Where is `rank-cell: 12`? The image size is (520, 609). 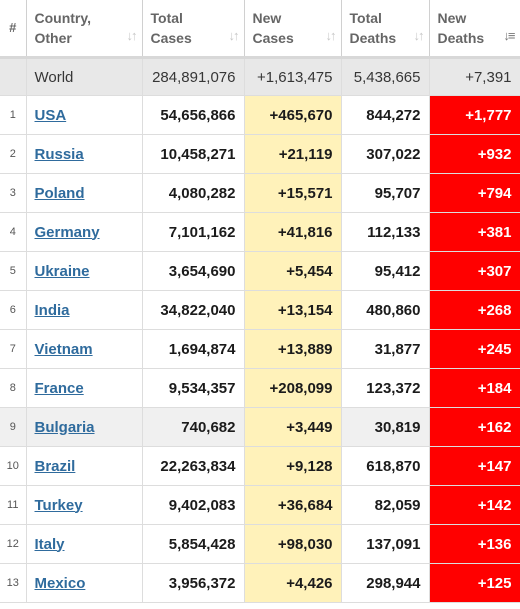
rank-cell: 12 is located at coordinates (13, 544).